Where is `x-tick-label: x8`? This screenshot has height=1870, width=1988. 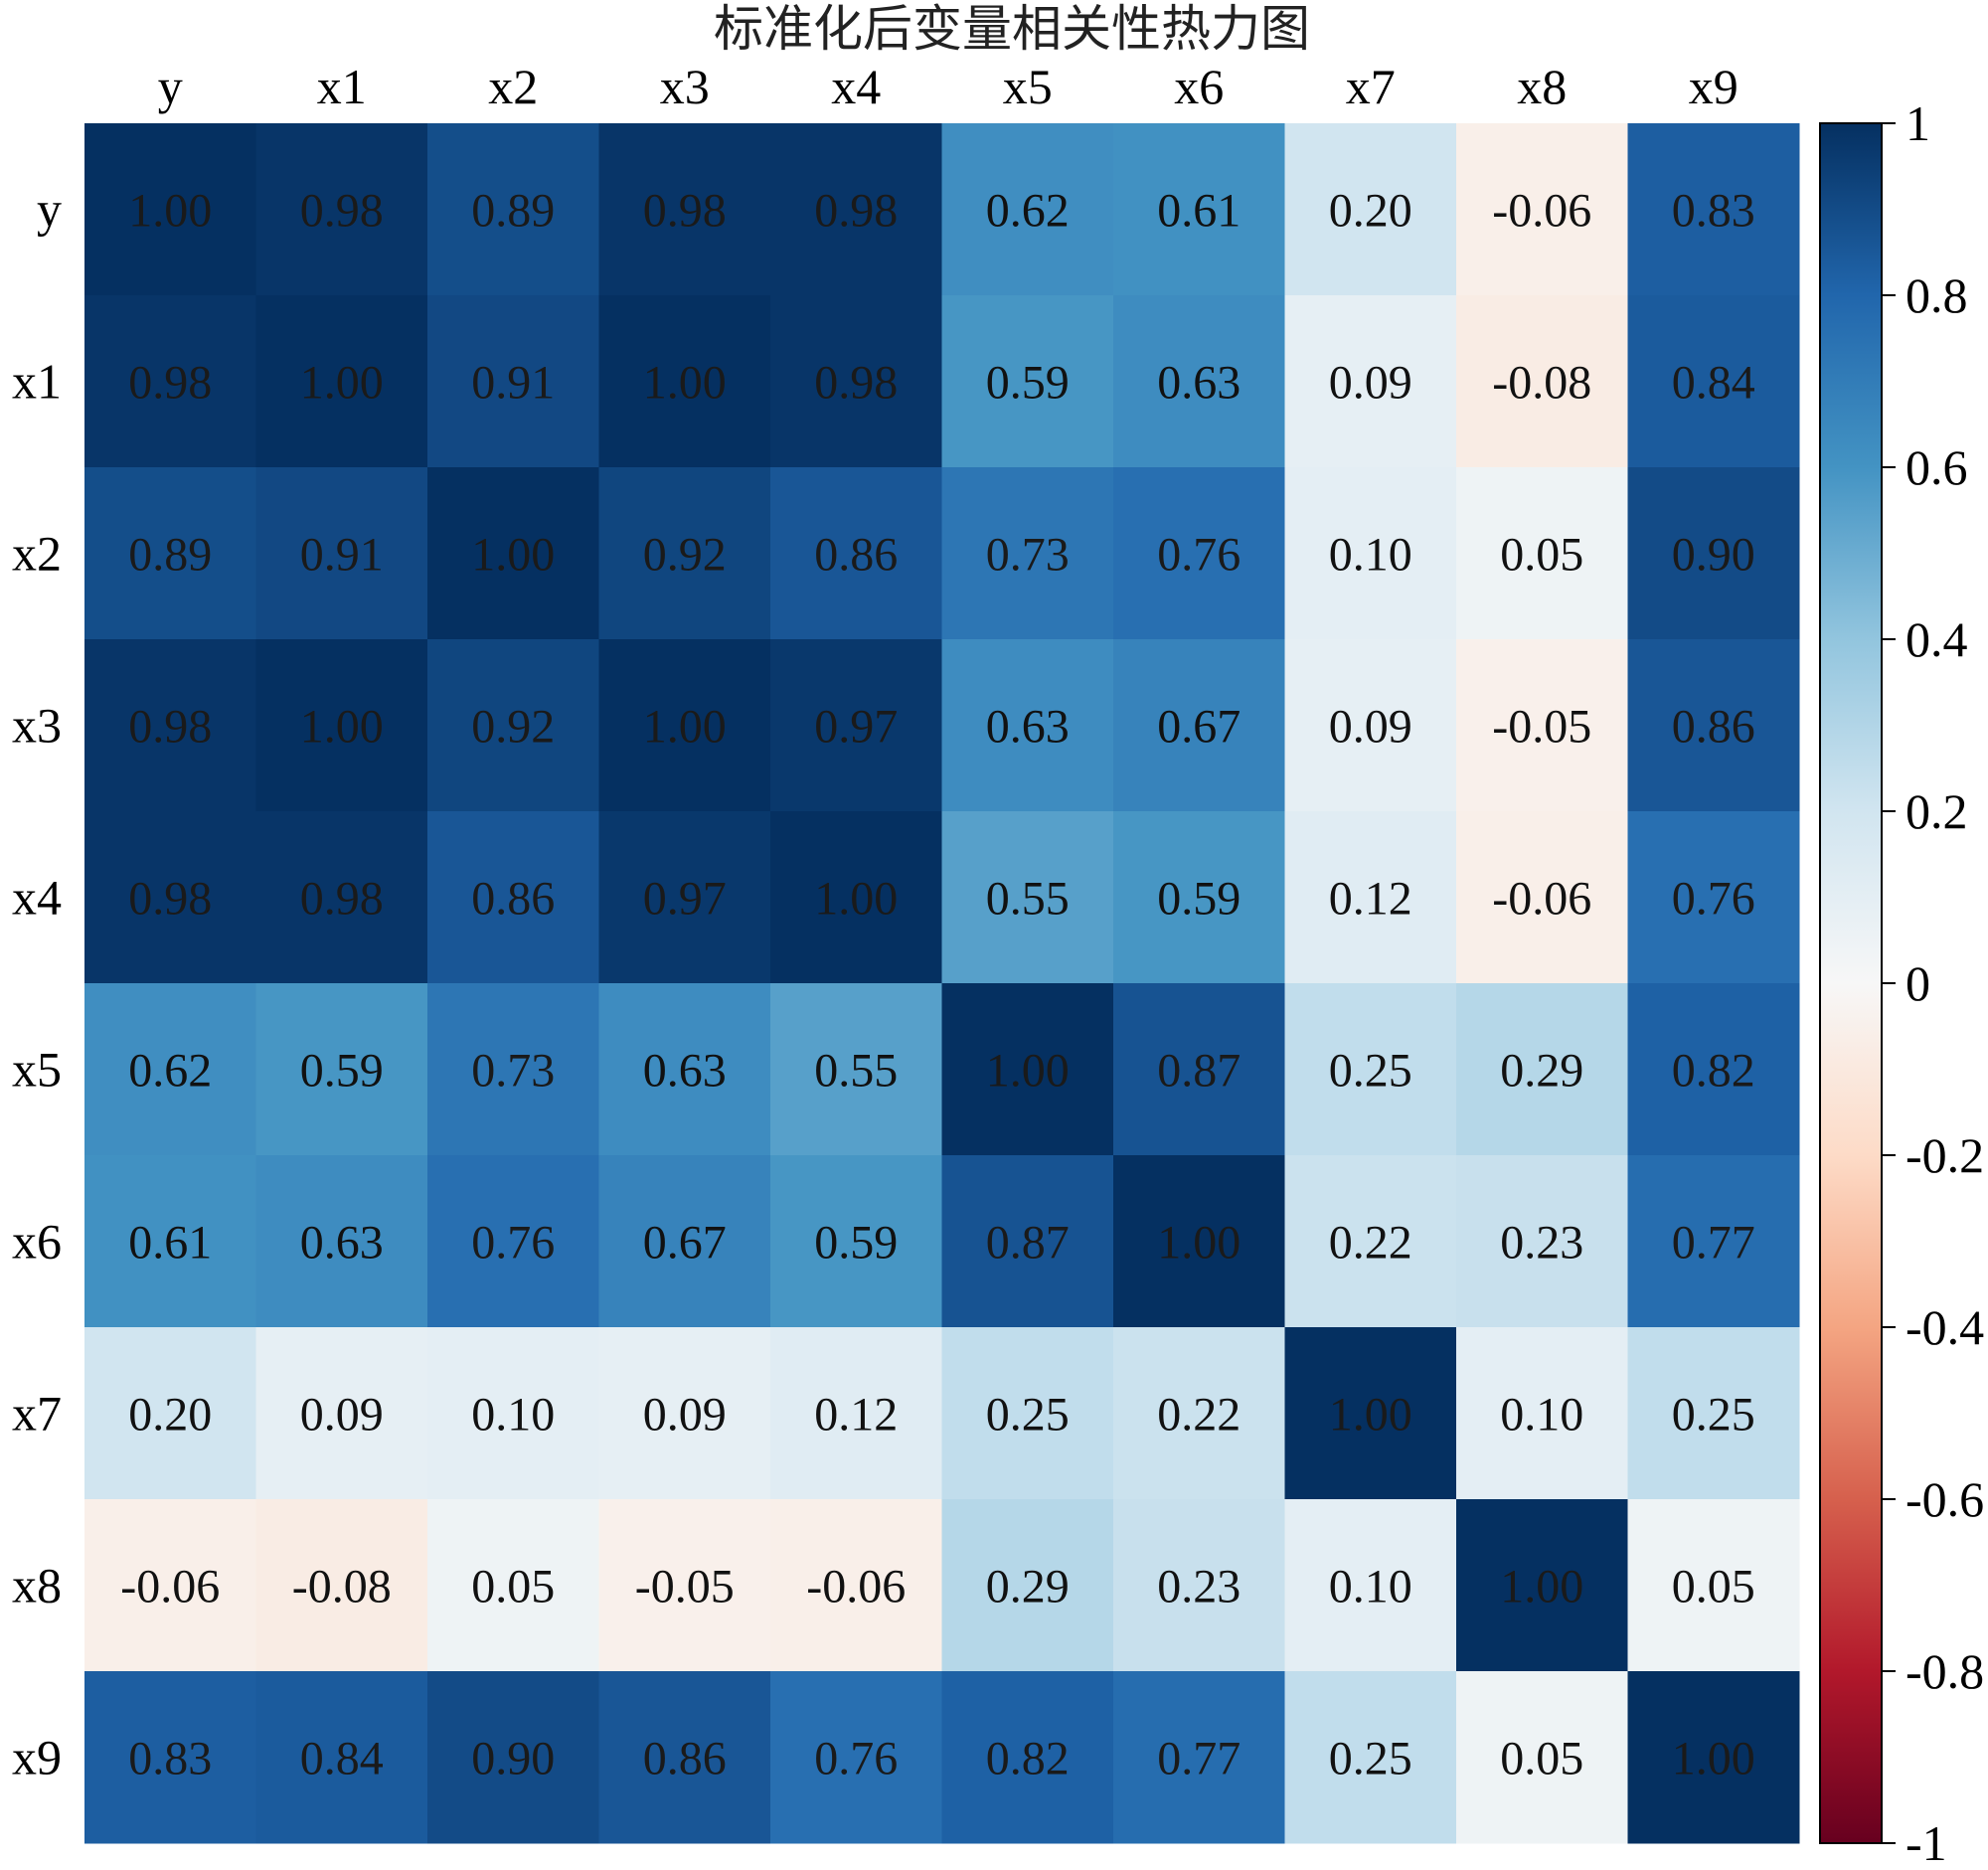 x-tick-label: x8 is located at coordinates (1542, 86).